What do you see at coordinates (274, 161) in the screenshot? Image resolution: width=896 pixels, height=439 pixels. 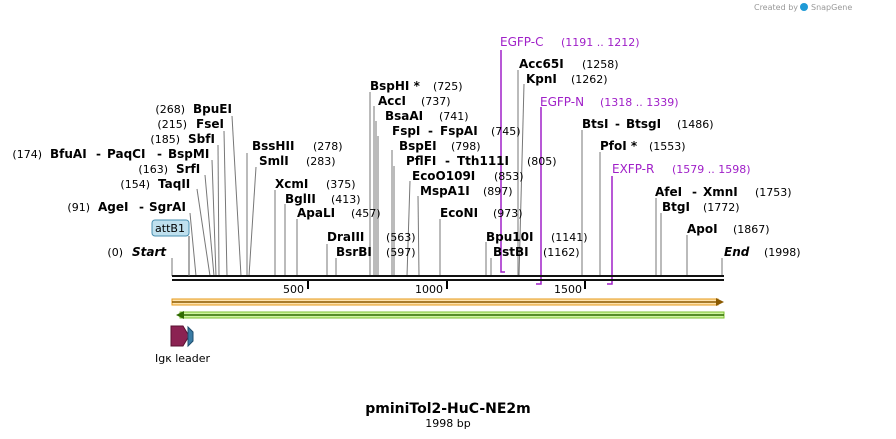 I see `svg-text: SmlI` at bounding box center [274, 161].